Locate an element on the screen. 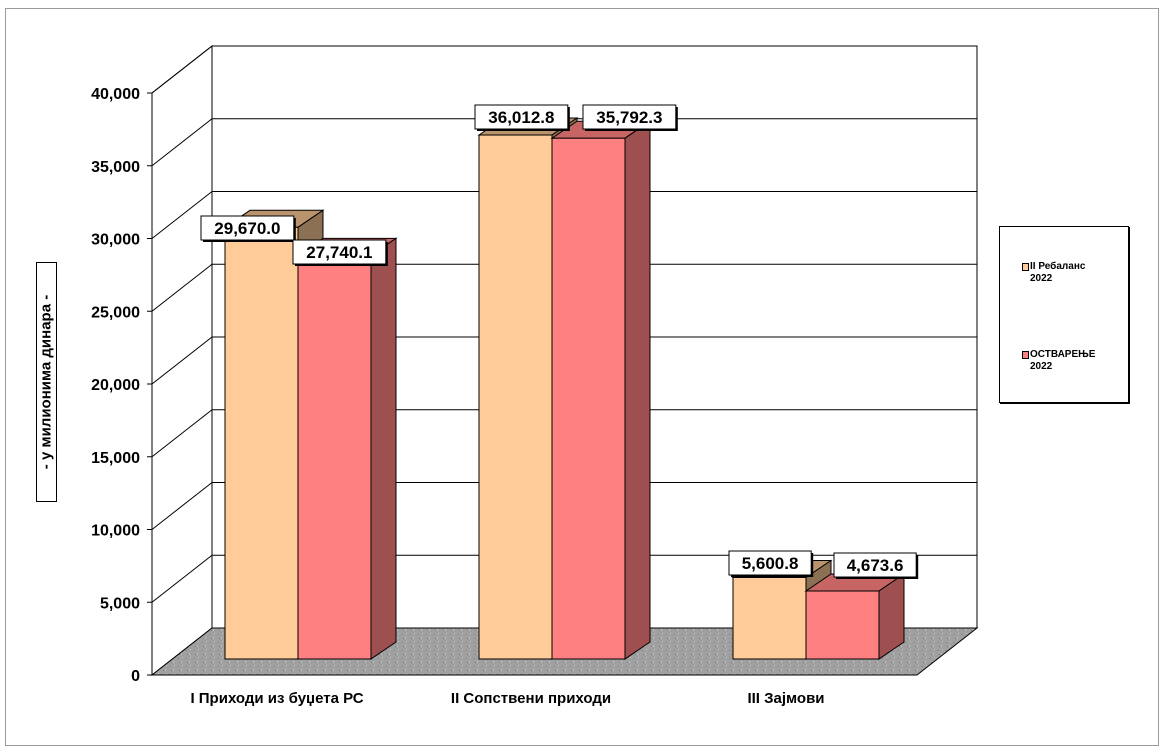 Image resolution: width=1166 pixels, height=749 pixels. legend-item-ostvarenje: ОСТВАРЕЊЕ 2022 is located at coordinates (1076, 361).